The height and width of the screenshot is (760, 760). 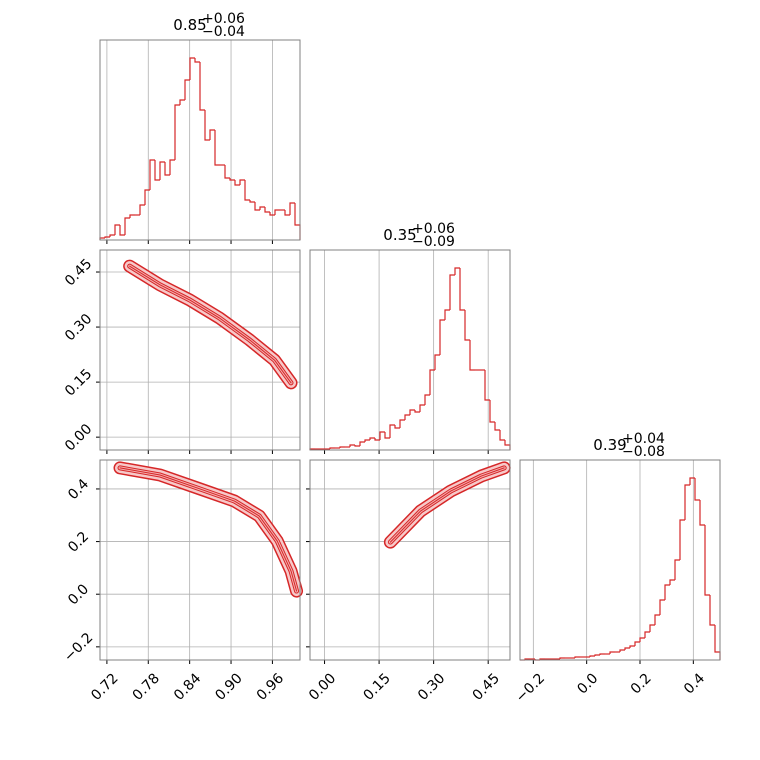 I want to click on title-value: 0.39, so click(x=609, y=445).